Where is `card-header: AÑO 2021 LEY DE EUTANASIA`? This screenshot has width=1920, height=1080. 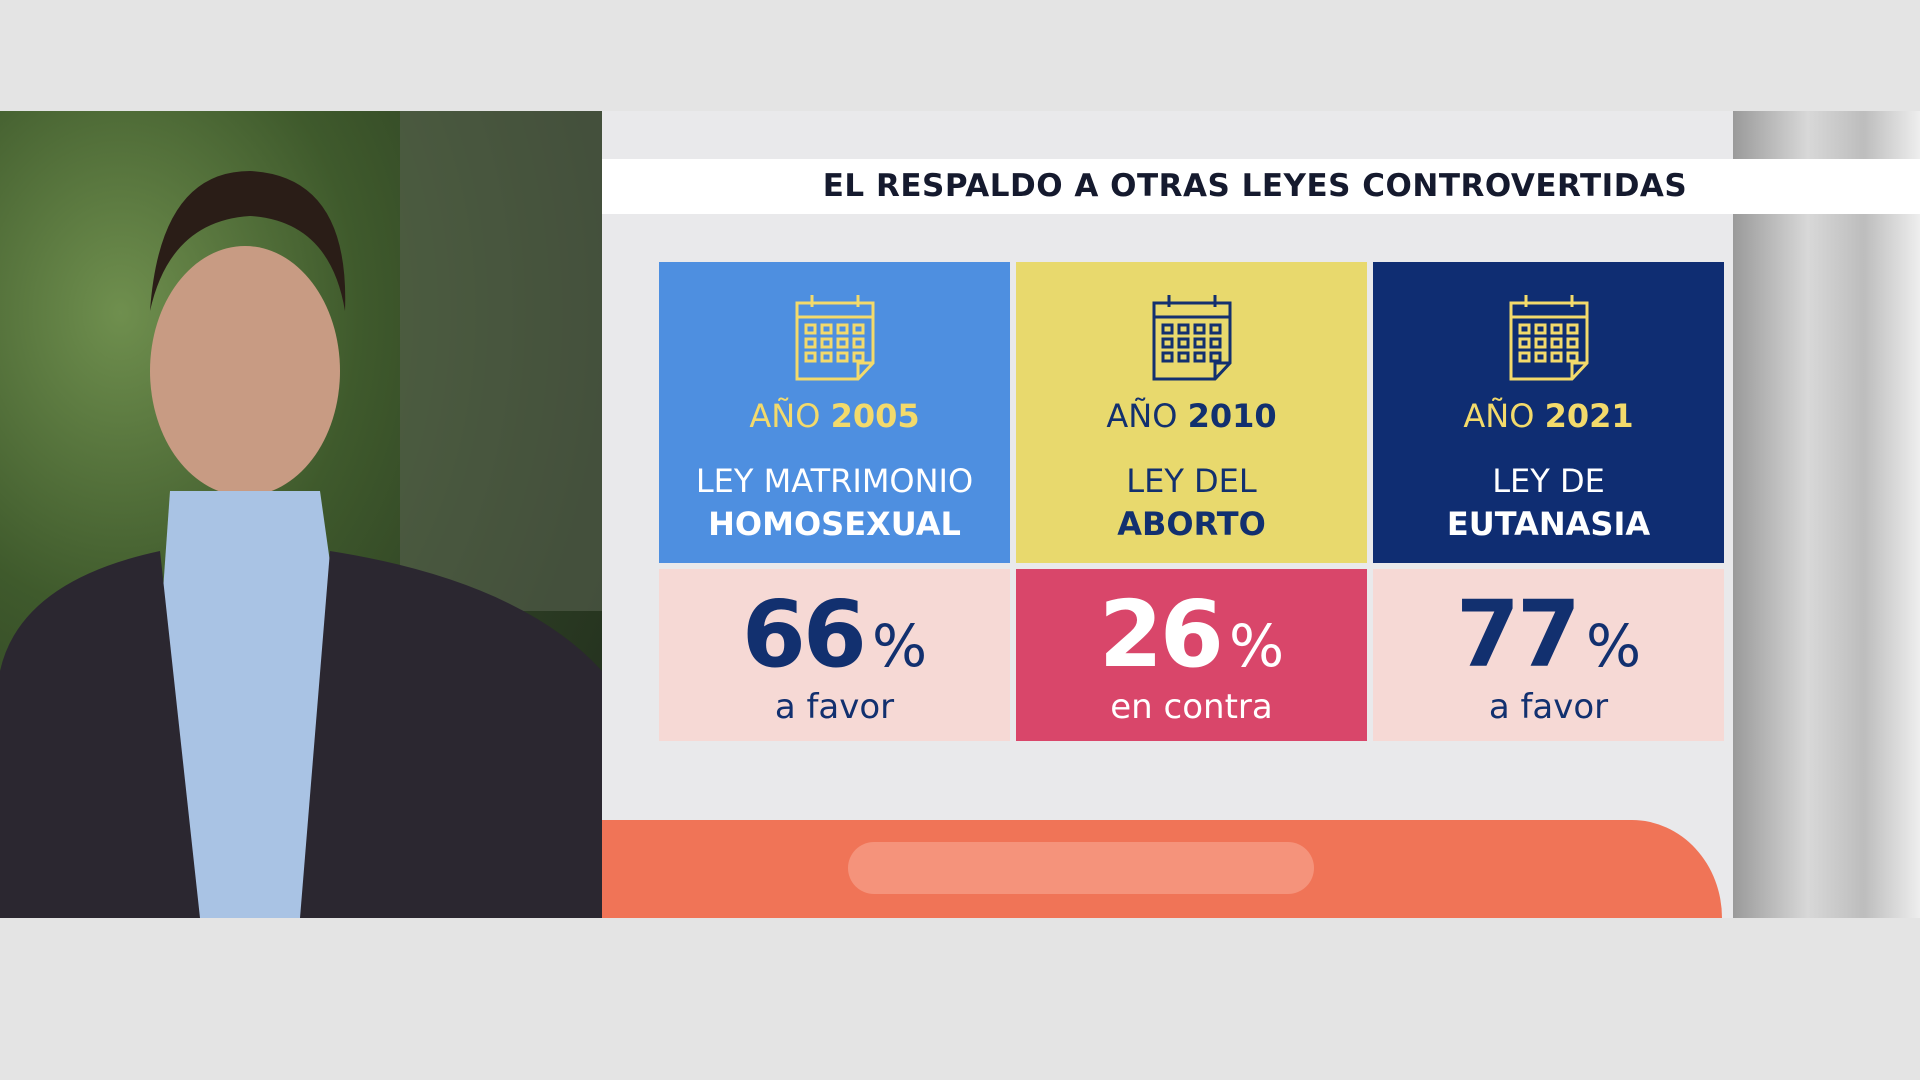
card-header: AÑO 2021 LEY DE EUTANASIA is located at coordinates (1548, 412).